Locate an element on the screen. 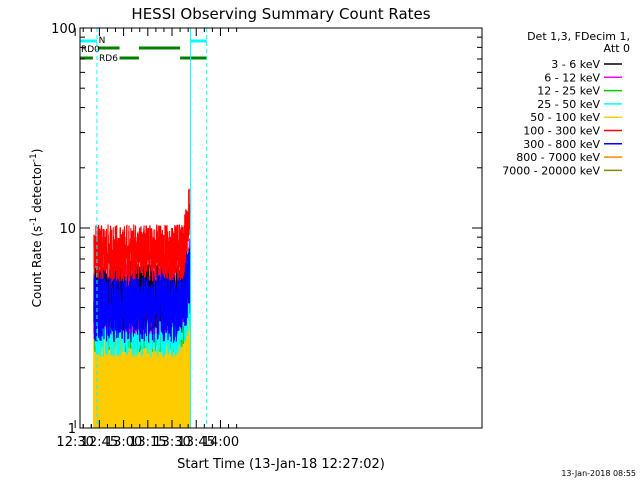  annotation-label-rd6: RD6 is located at coordinates (108, 59).